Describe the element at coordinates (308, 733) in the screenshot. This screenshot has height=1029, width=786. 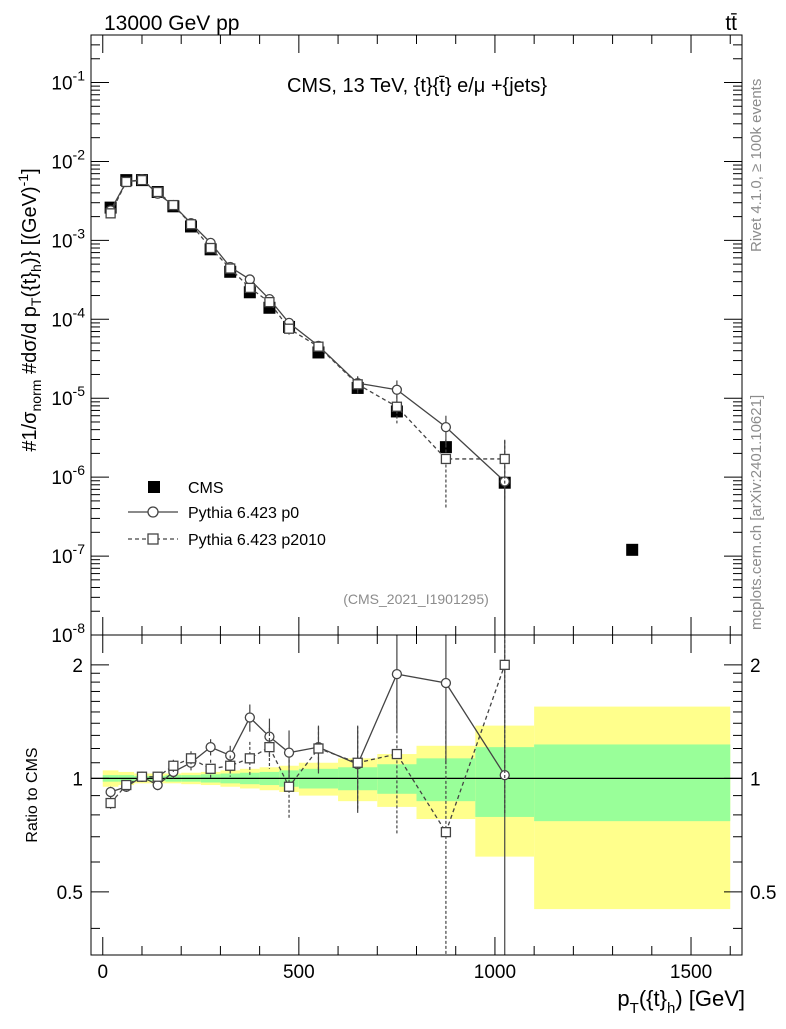
I see `ratio-line-circle` at that location.